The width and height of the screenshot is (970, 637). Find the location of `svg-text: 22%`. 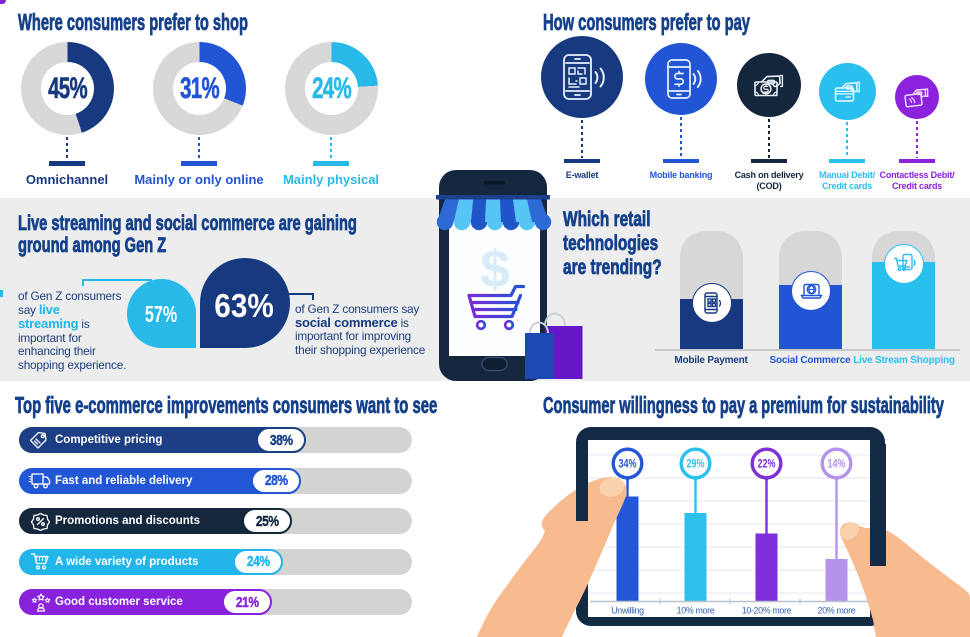

svg-text: 22% is located at coordinates (767, 465).